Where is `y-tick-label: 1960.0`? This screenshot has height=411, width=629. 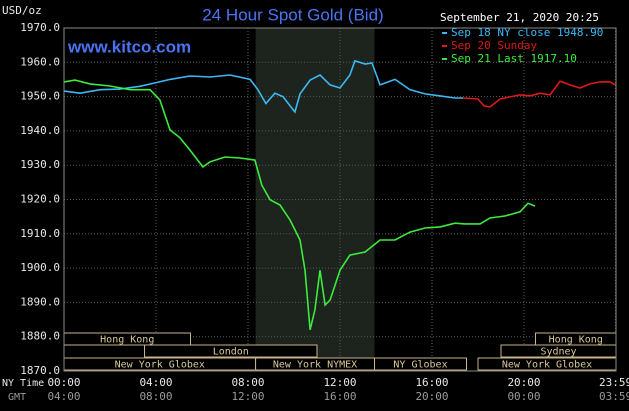
y-tick-label: 1960.0 is located at coordinates (40, 61).